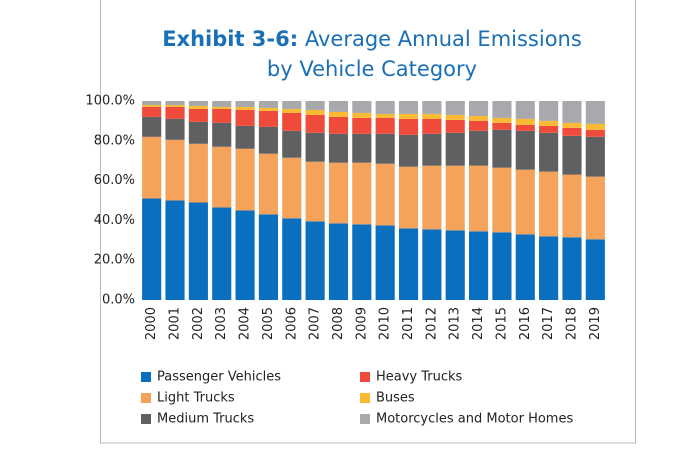 The width and height of the screenshot is (678, 462). Describe the element at coordinates (478, 323) in the screenshot. I see `x-tick-label: 2014` at that location.